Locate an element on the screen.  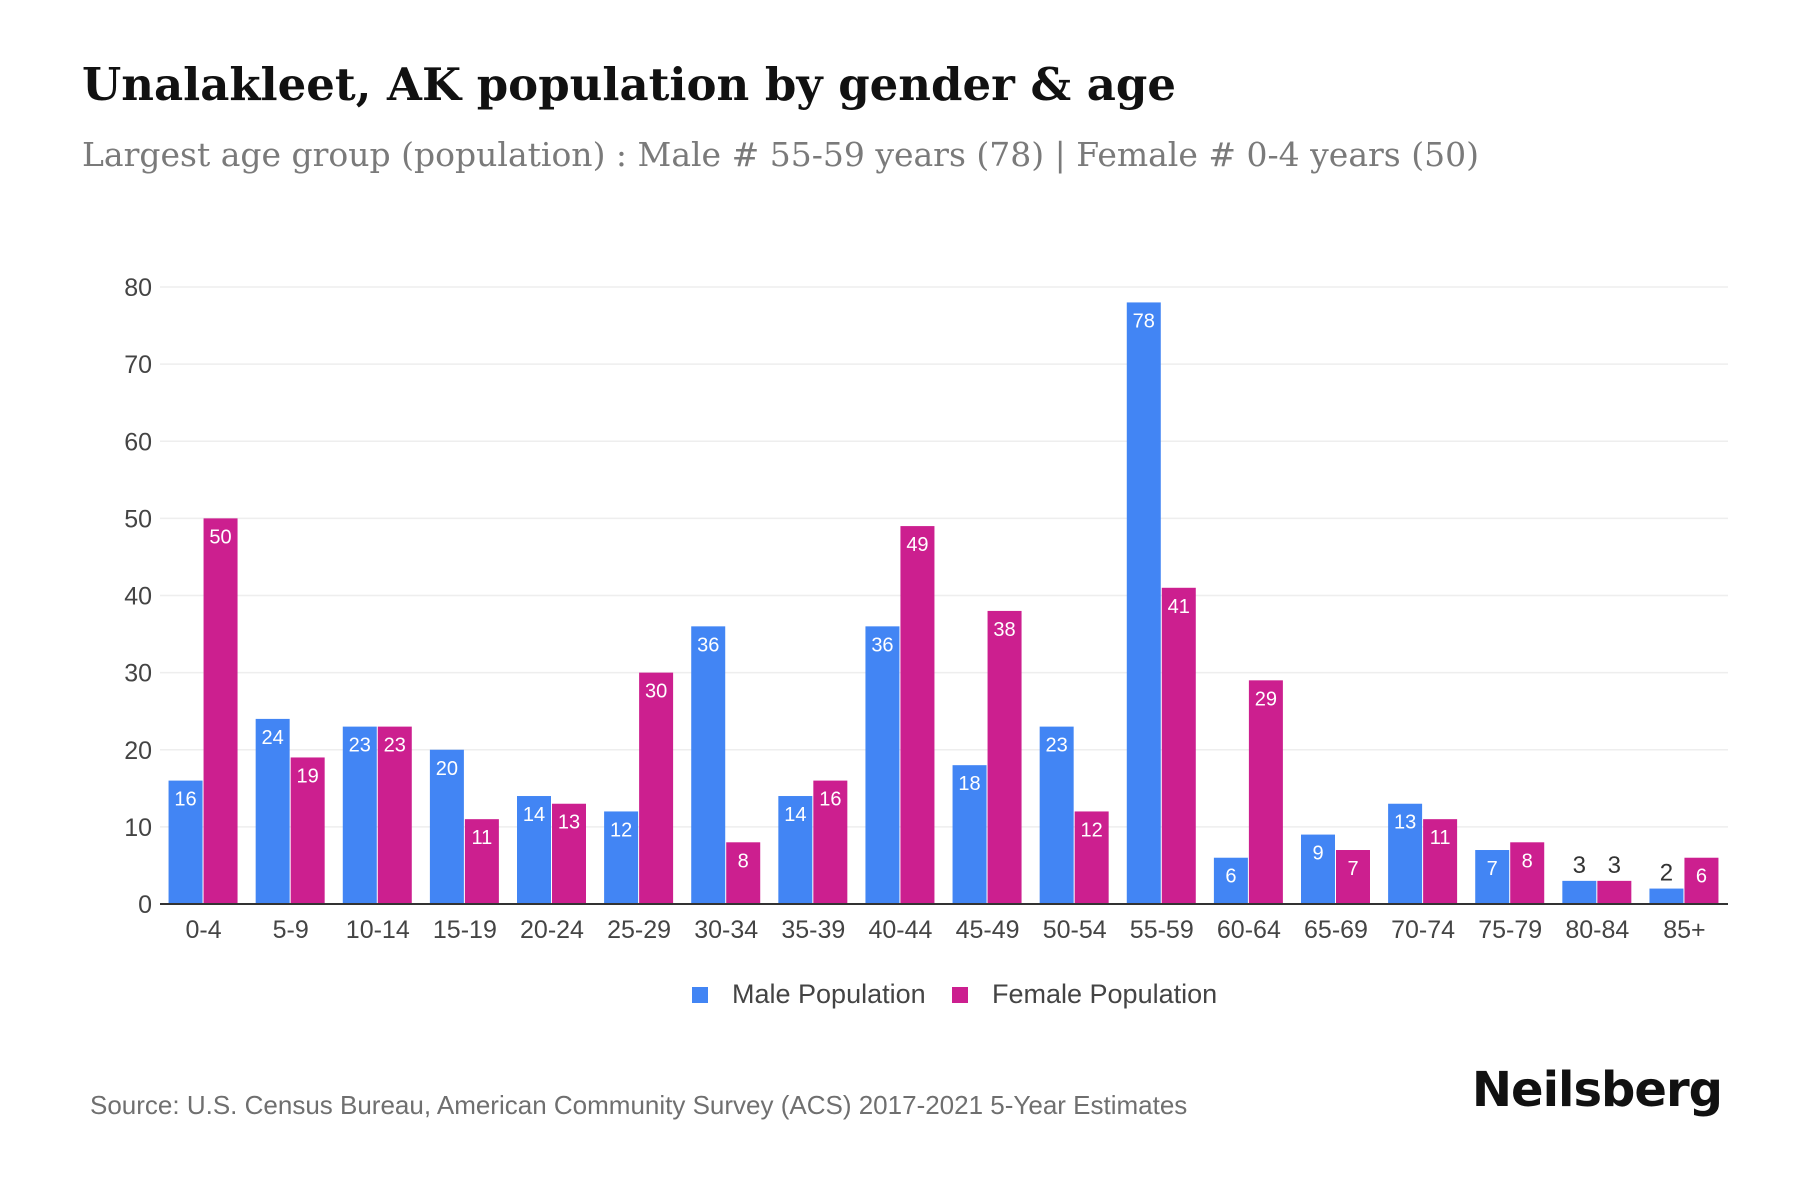
x-tick-label: 20-24 is located at coordinates (552, 930).